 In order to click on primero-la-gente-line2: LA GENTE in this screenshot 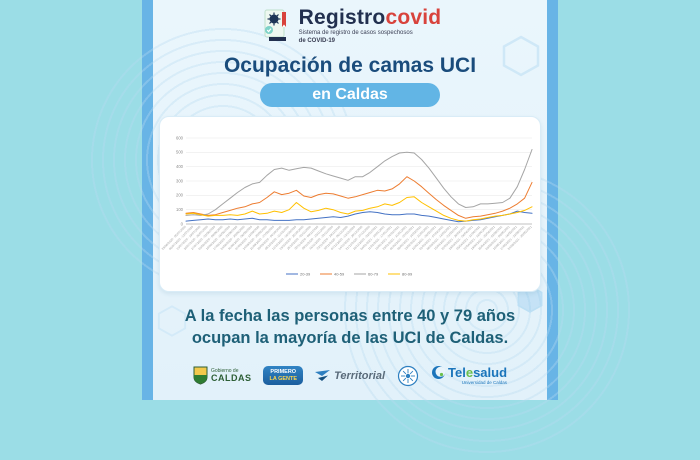, I will do `click(283, 378)`.